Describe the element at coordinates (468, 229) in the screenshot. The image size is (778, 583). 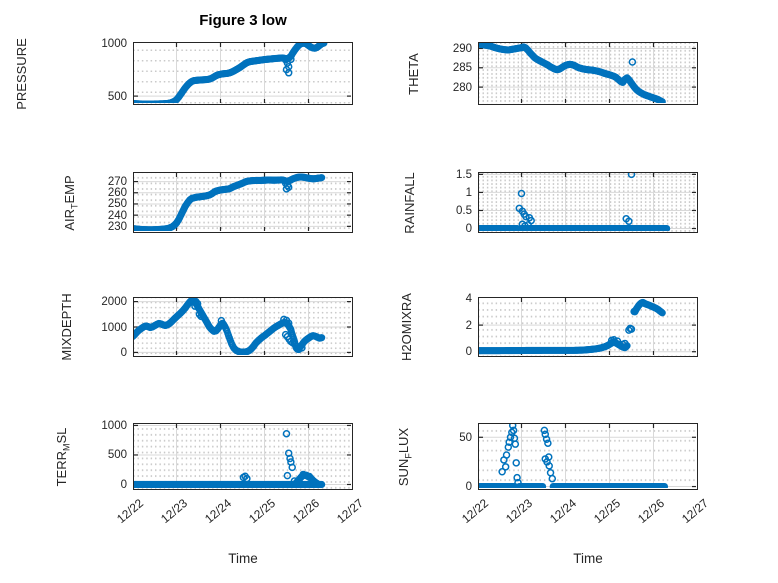
I see `y-tick-label-rainfall: 0` at that location.